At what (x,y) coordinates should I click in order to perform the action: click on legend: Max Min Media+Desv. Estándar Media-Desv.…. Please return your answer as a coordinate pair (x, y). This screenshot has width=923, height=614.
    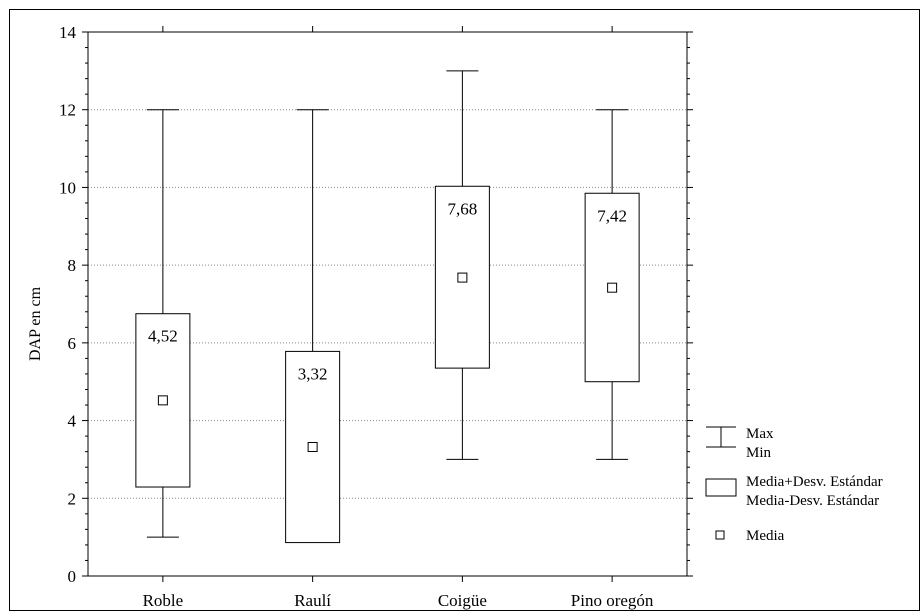
    Looking at the image, I should click on (794, 485).